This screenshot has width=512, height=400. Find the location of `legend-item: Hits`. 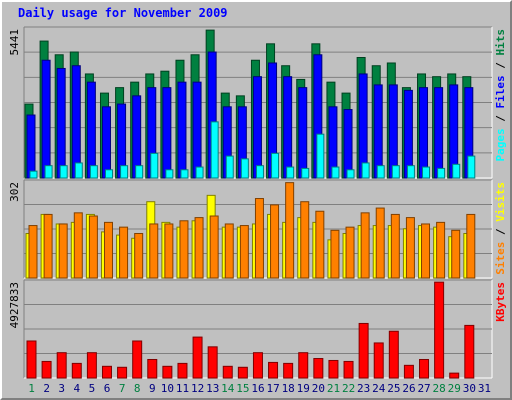

legend-item: Hits is located at coordinates (500, 42).